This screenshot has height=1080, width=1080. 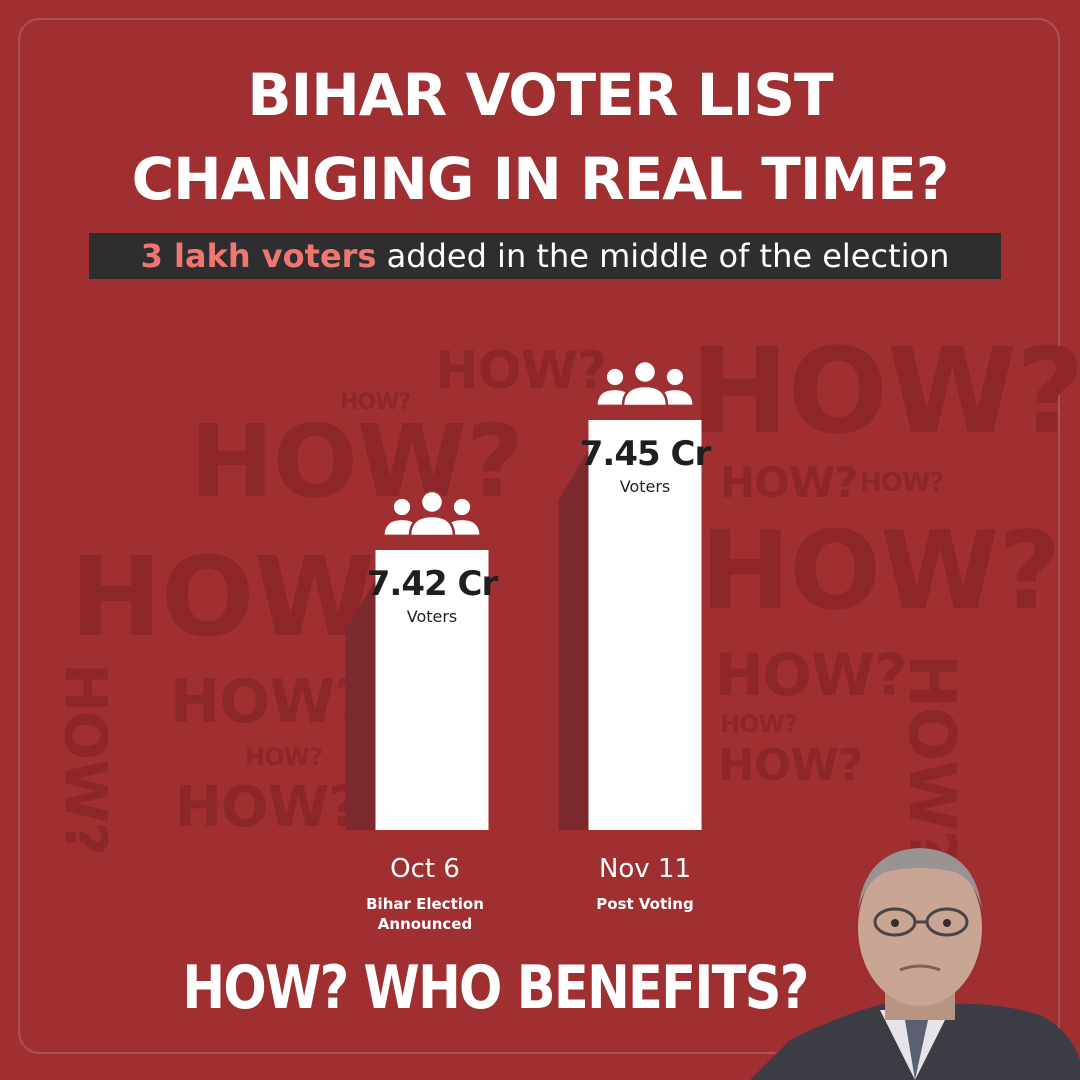 What do you see at coordinates (433, 584) in the screenshot?
I see `value-label: 7.42 Cr` at bounding box center [433, 584].